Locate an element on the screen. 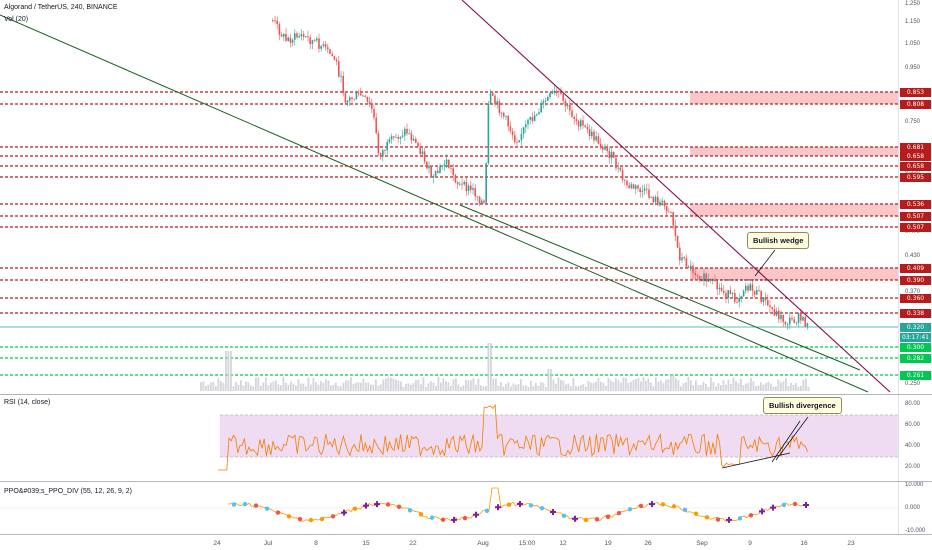  price-level-label: 0.409 is located at coordinates (915, 268).